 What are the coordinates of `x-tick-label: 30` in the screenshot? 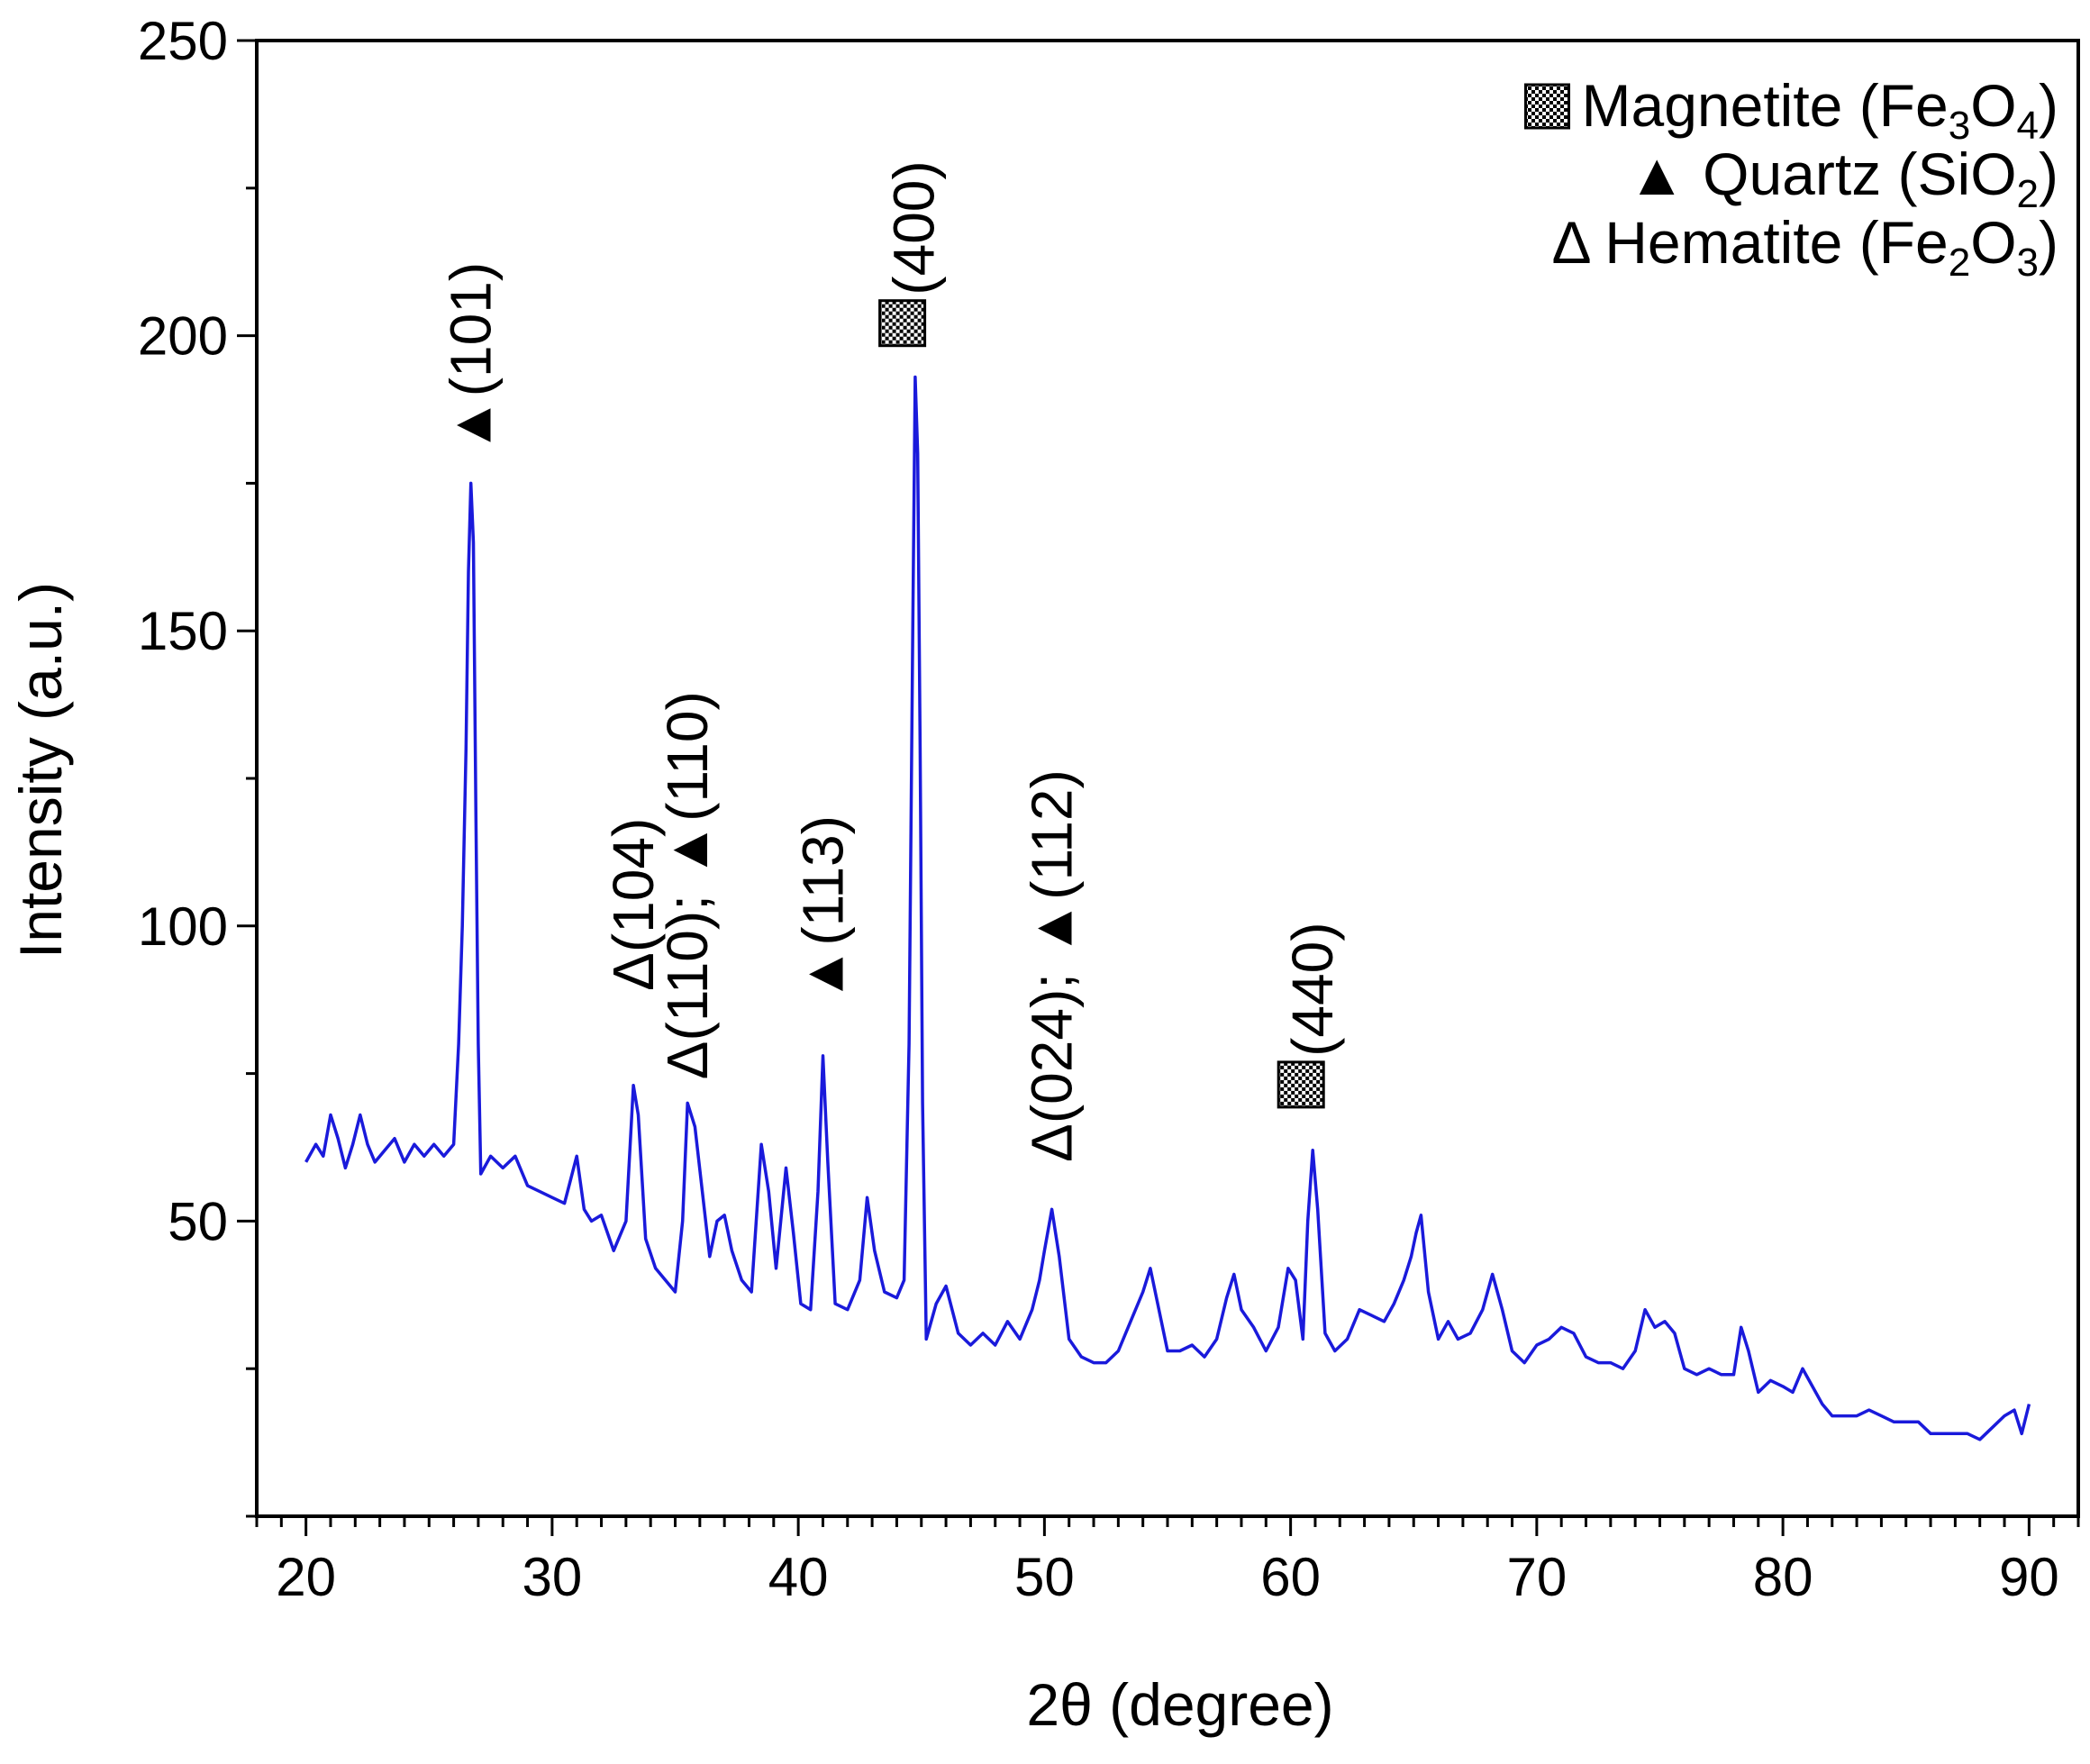 It's located at (552, 1577).